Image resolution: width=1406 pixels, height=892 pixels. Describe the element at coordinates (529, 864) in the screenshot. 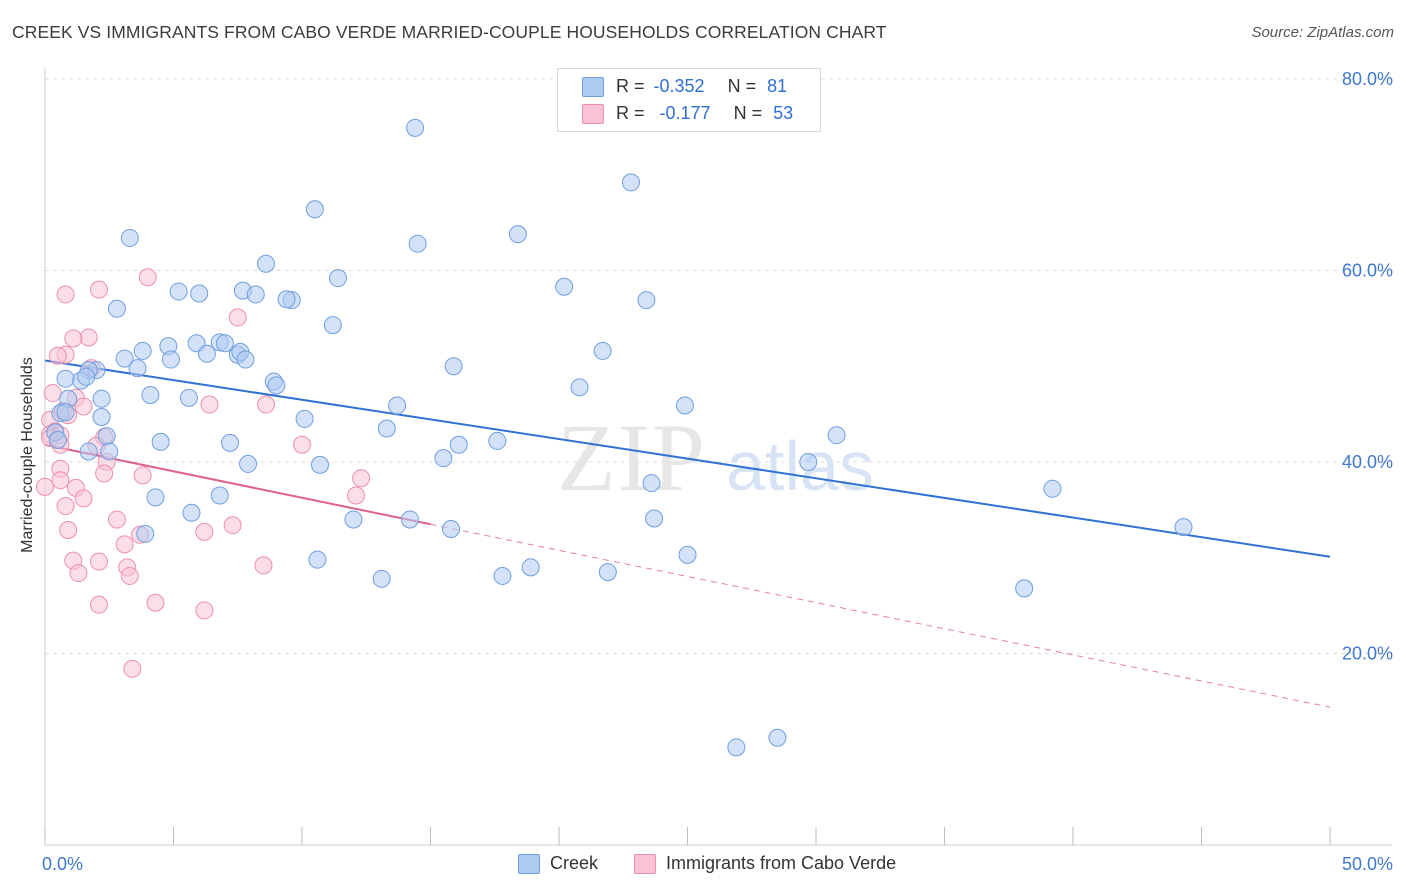

I see `creek-legend-swatch` at that location.